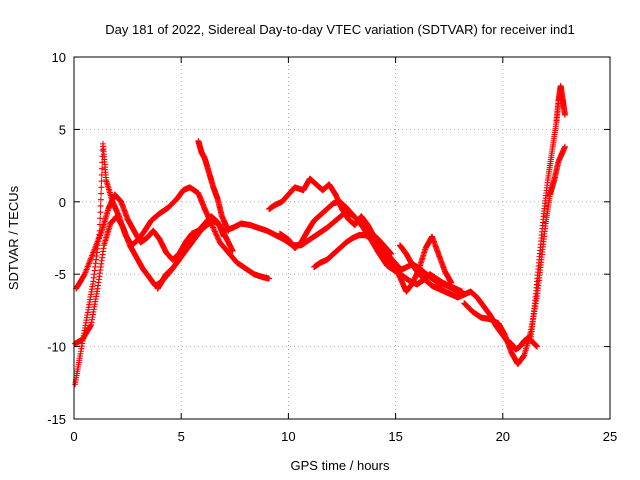  Describe the element at coordinates (150, 241) in the screenshot. I see `series-track-c` at that location.